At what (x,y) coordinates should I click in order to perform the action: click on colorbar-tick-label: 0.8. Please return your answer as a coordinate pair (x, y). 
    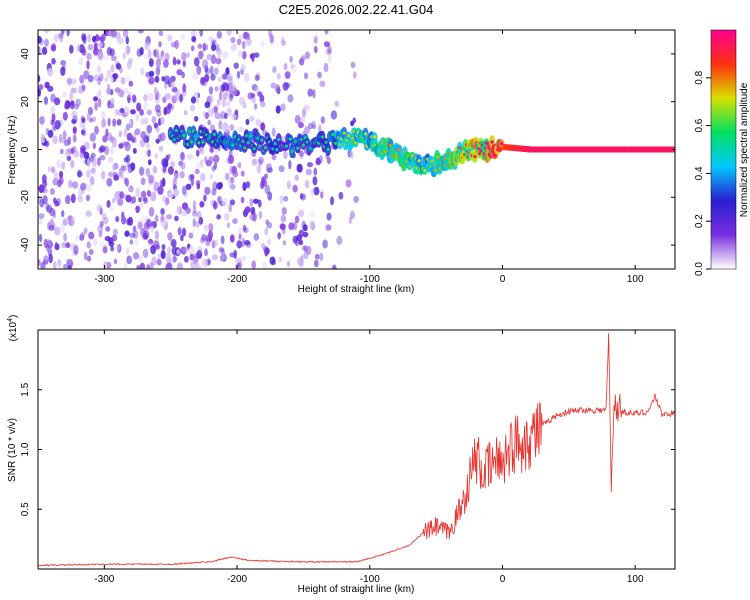
    Looking at the image, I should click on (699, 77).